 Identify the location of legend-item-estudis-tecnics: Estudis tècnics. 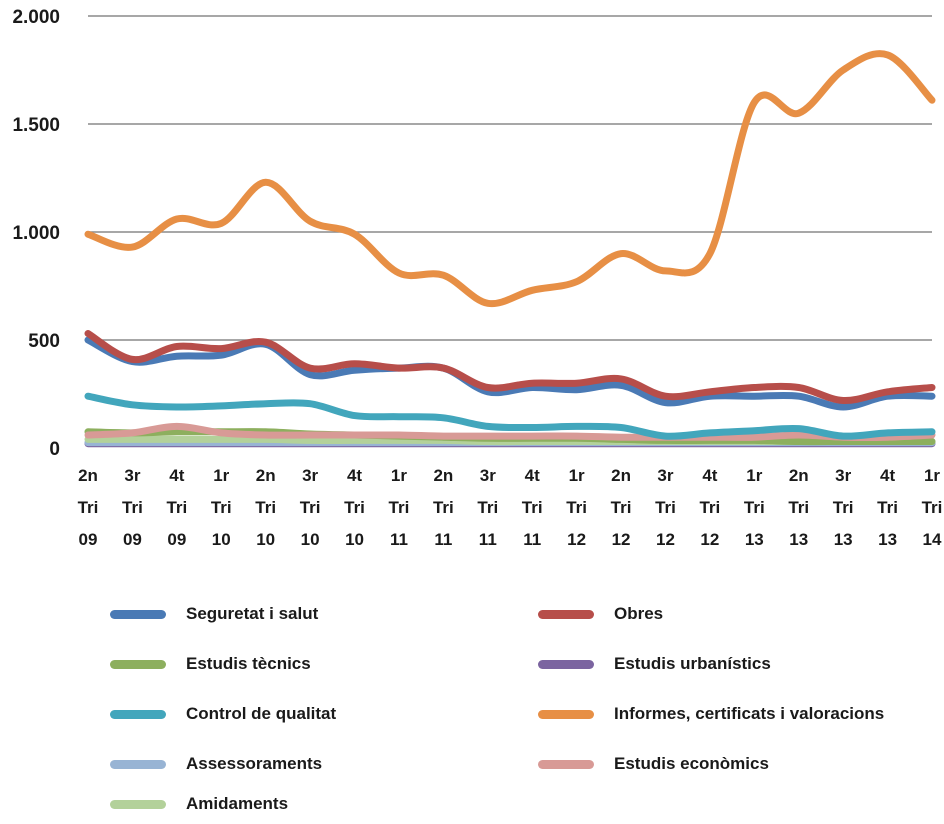
(210, 664).